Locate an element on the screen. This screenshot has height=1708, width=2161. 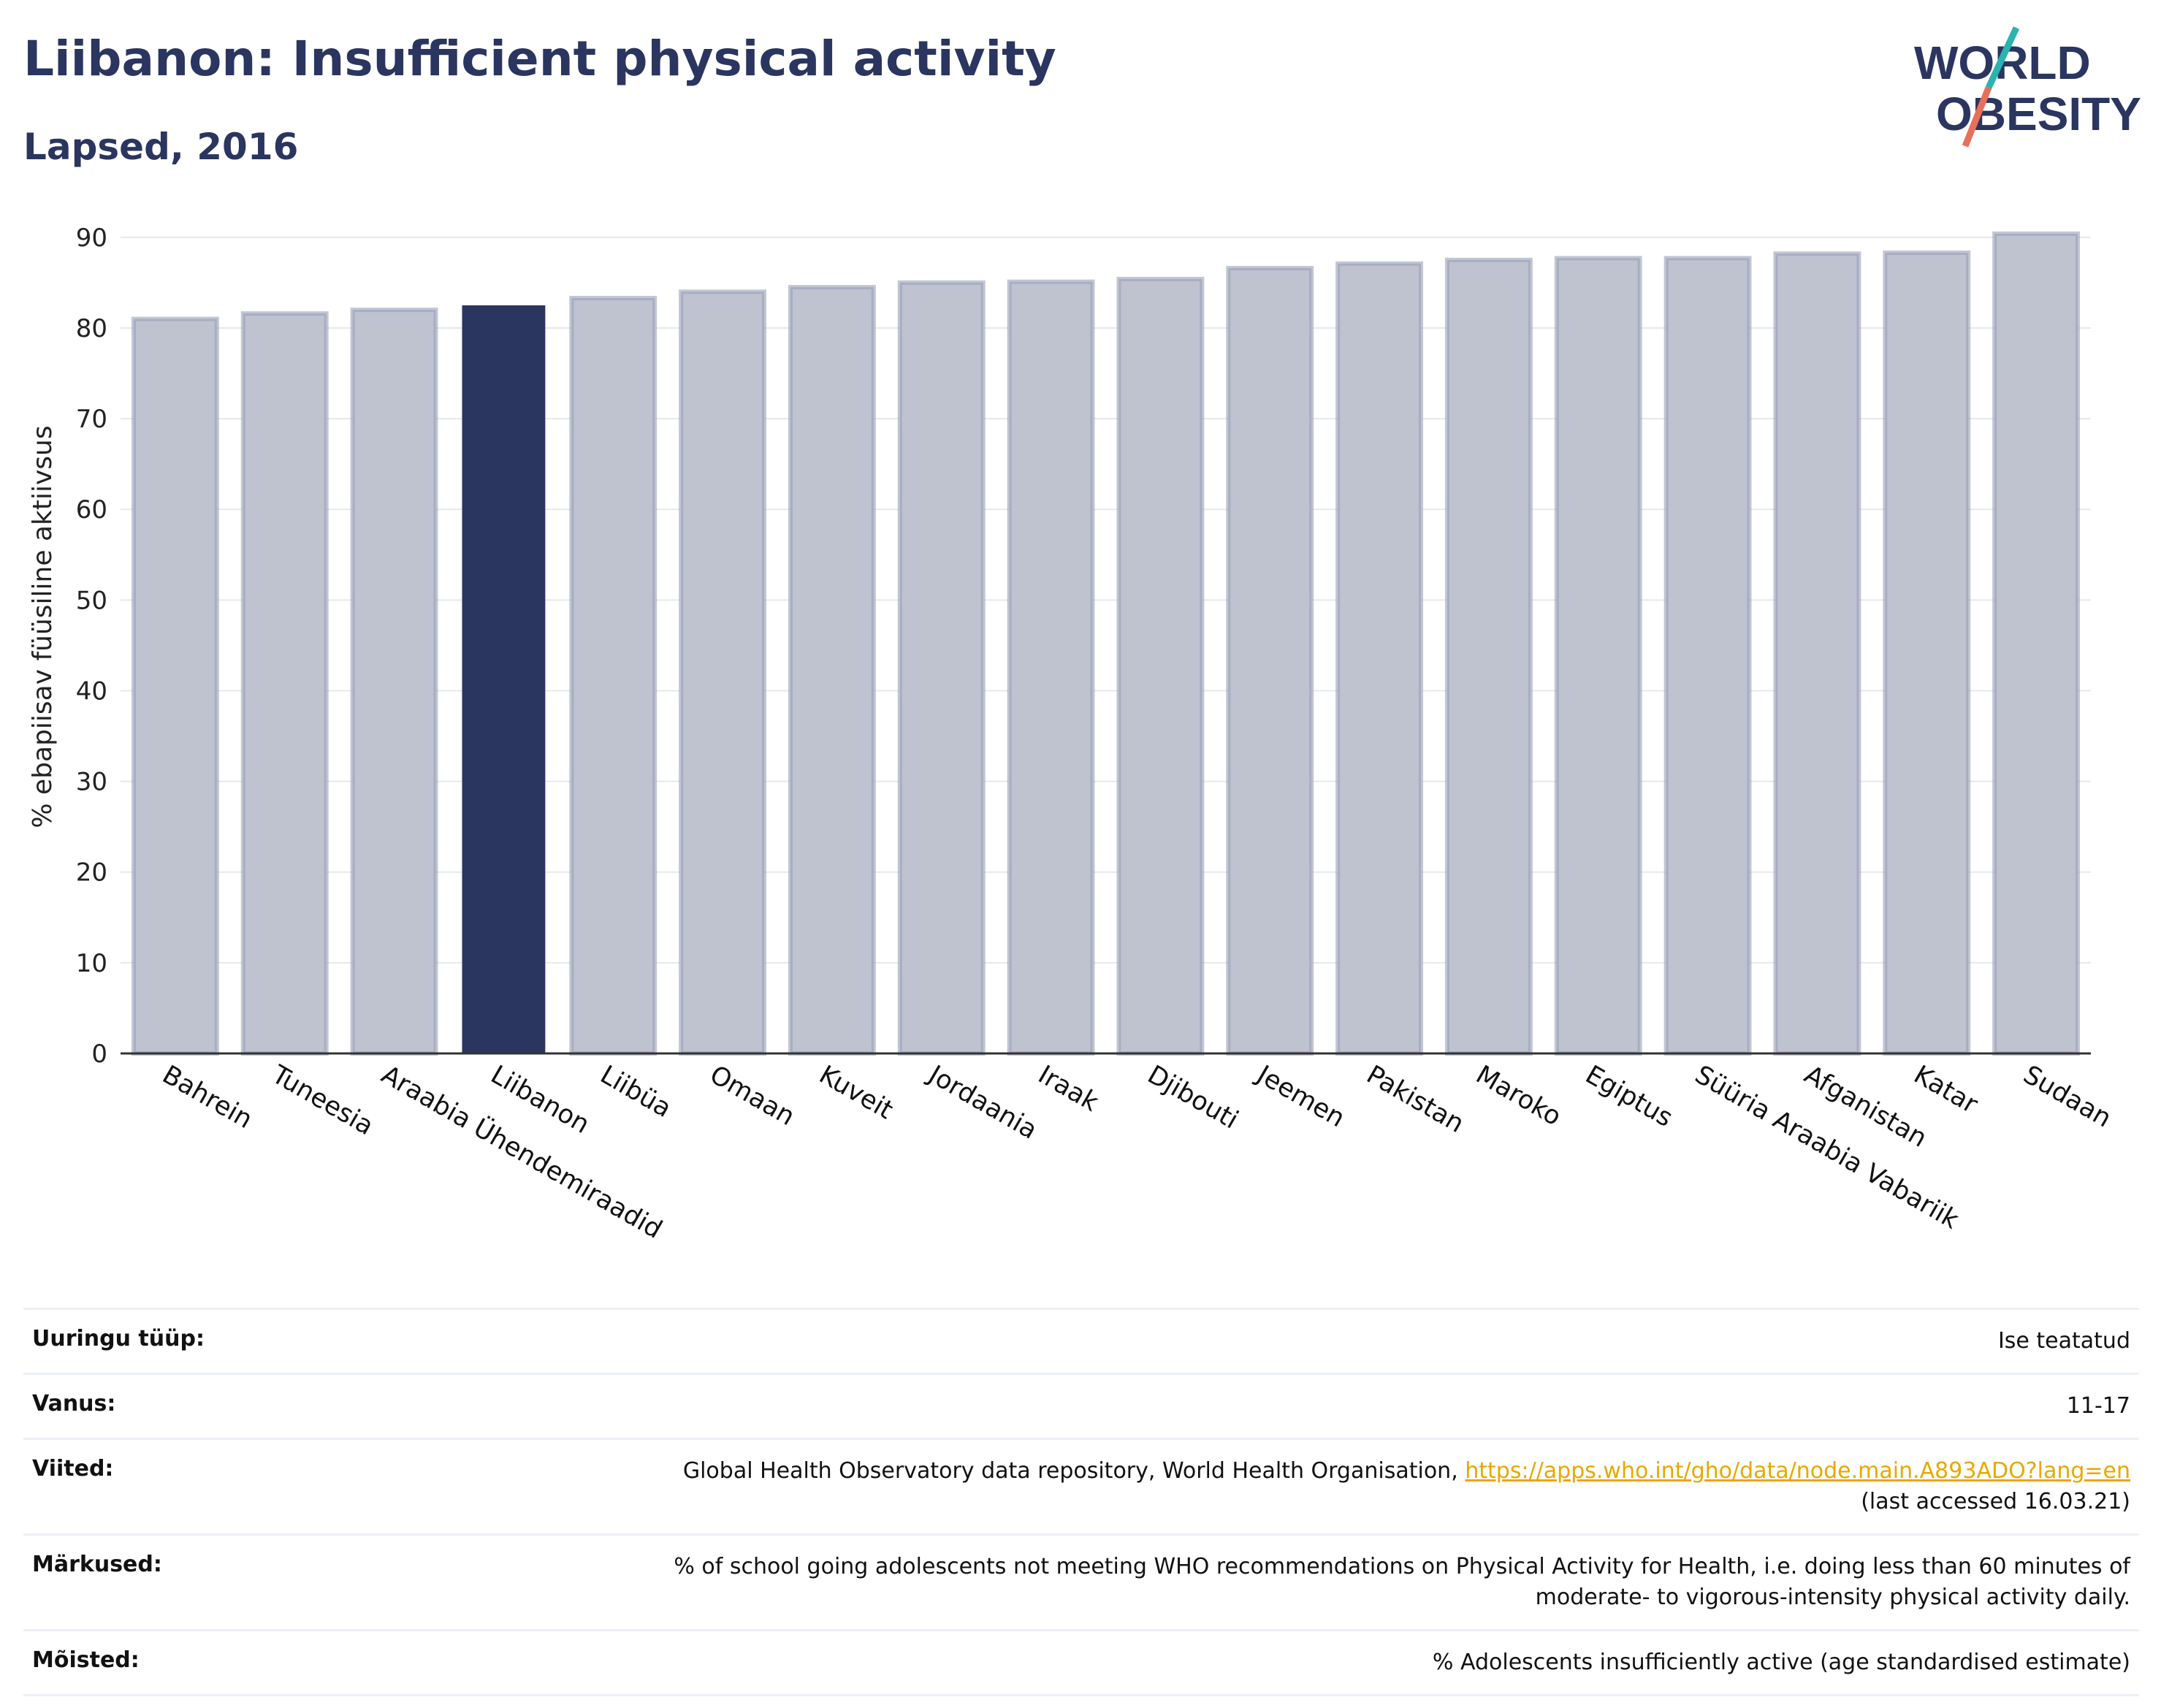
bar-katar is located at coordinates (1927, 653).